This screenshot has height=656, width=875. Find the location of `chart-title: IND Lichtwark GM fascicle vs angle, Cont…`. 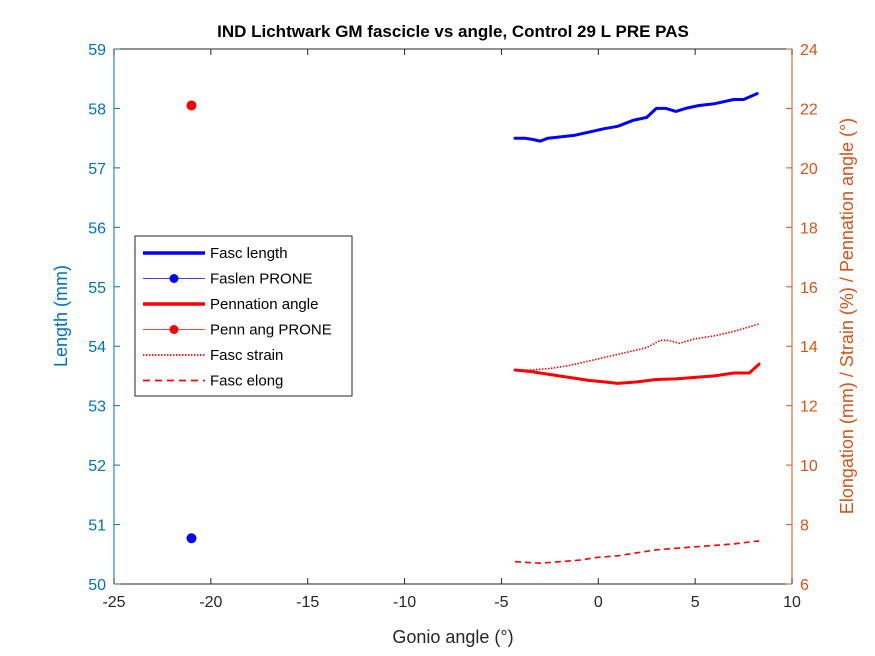

chart-title: IND Lichtwark GM fascicle vs angle, Cont… is located at coordinates (453, 31).